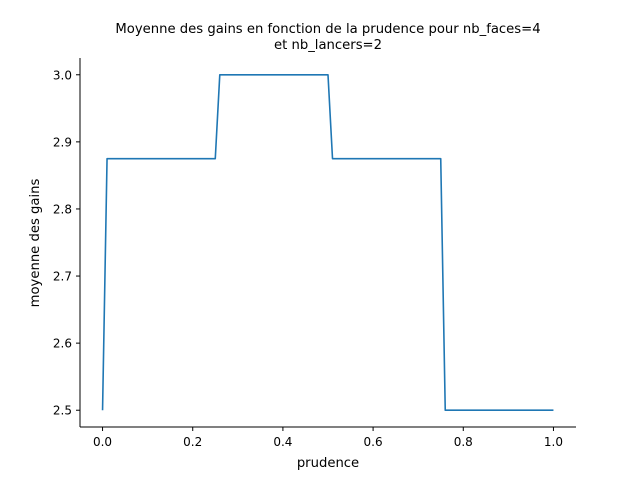 Image resolution: width=640 pixels, height=484 pixels. I want to click on y-tick-label: 2.5, so click(62, 411).